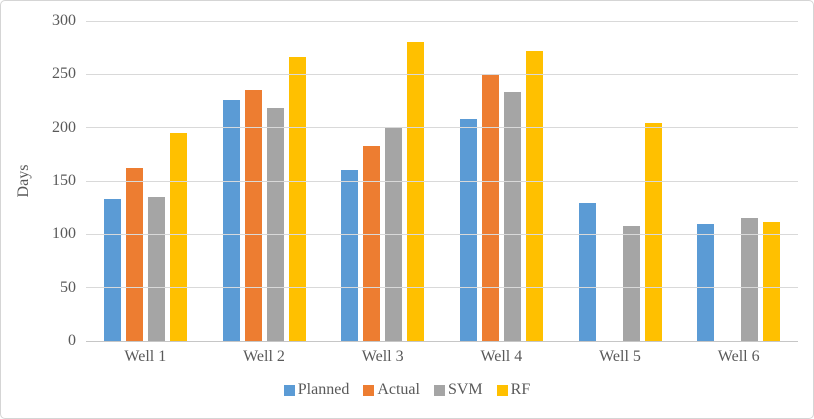 The image size is (814, 419). I want to click on y-axis-tick-label: 200, so click(64, 127).